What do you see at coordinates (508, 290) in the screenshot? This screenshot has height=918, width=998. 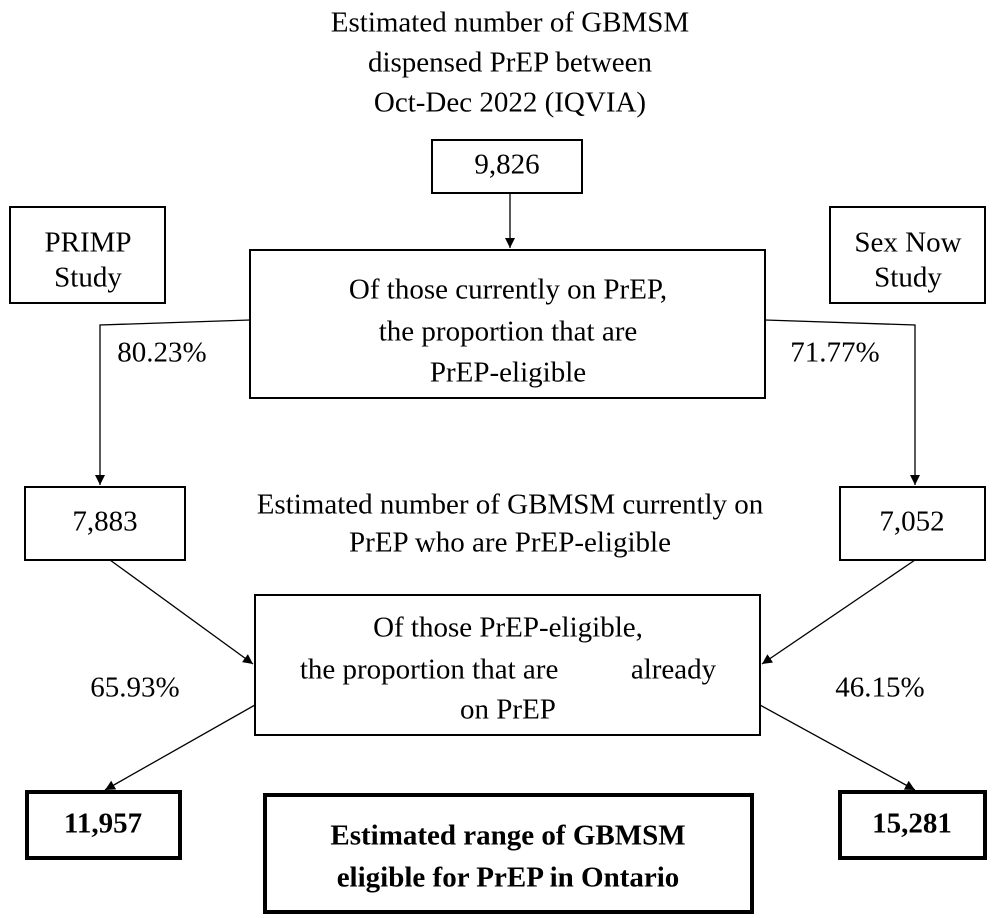 I see `node-label: Of those currently on PrEP,` at bounding box center [508, 290].